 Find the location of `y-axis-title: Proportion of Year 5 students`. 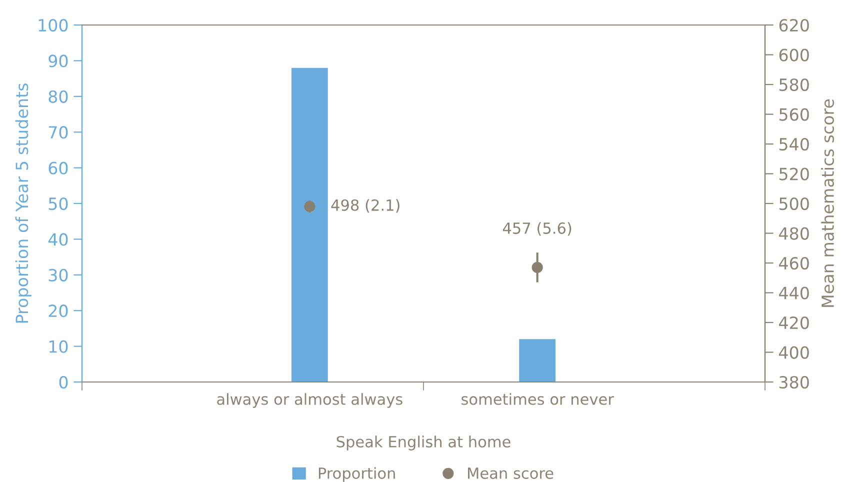

y-axis-title: Proportion of Year 5 students is located at coordinates (23, 203).